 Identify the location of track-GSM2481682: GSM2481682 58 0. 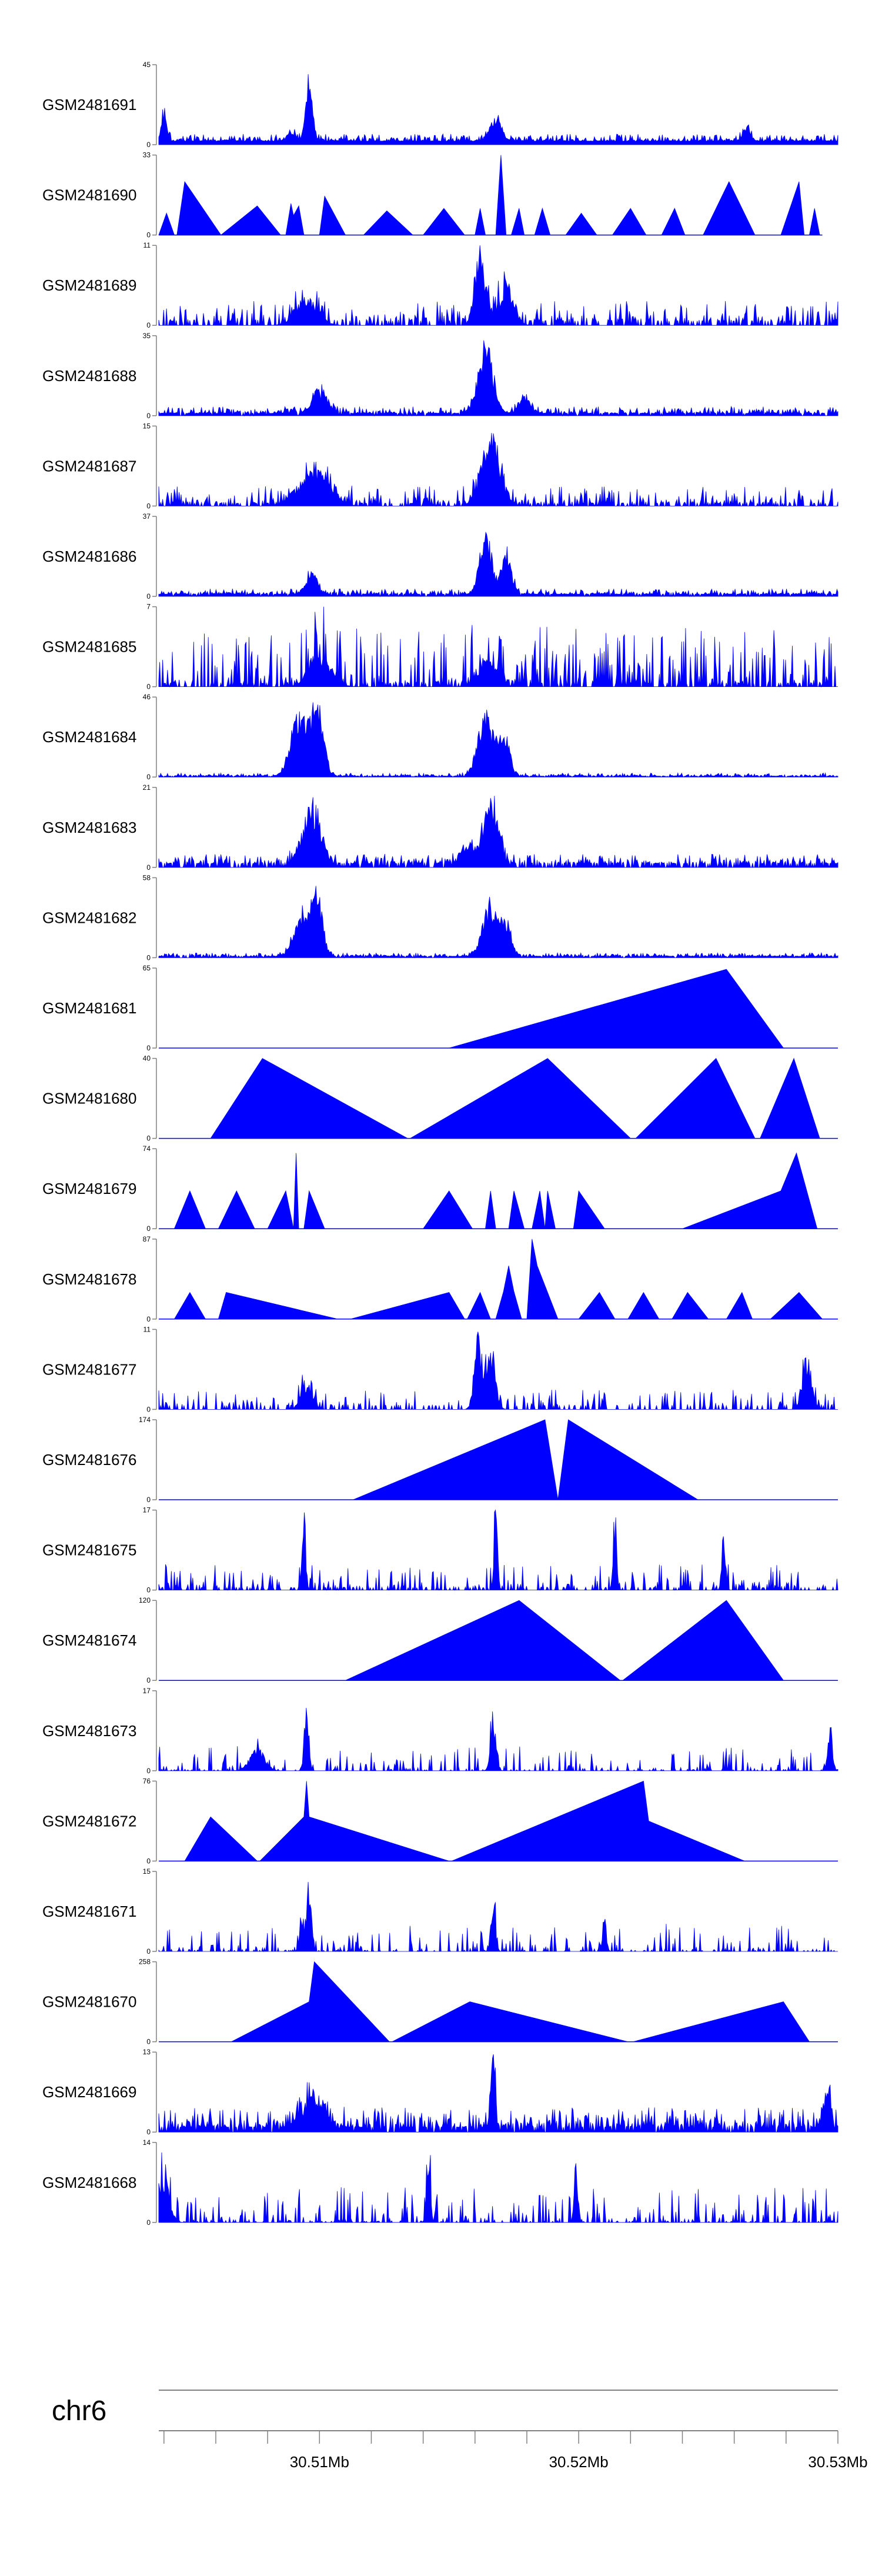
(440, 917).